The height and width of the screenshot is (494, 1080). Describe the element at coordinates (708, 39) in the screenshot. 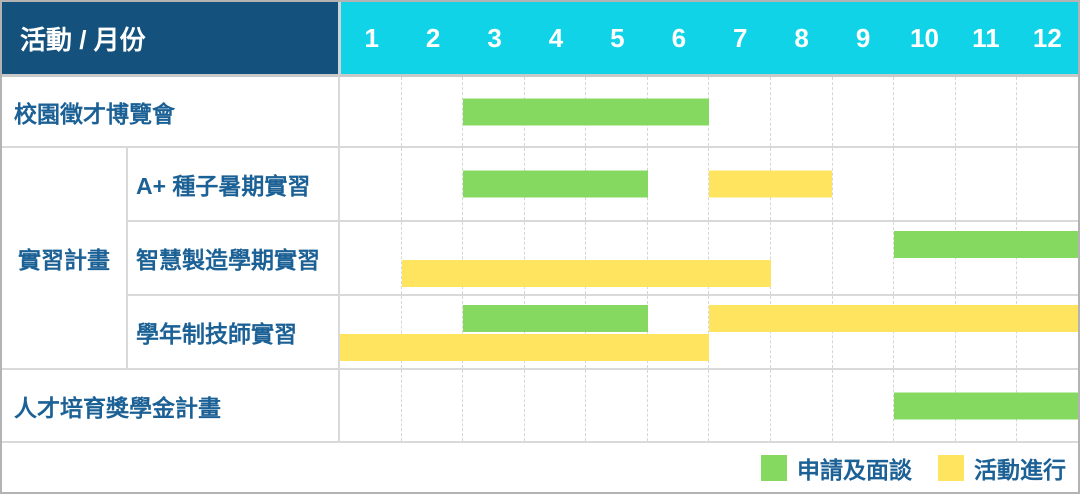

I see `month-header-row: 1 2 3 4 5 6 7 8 9 10 11 12` at that location.